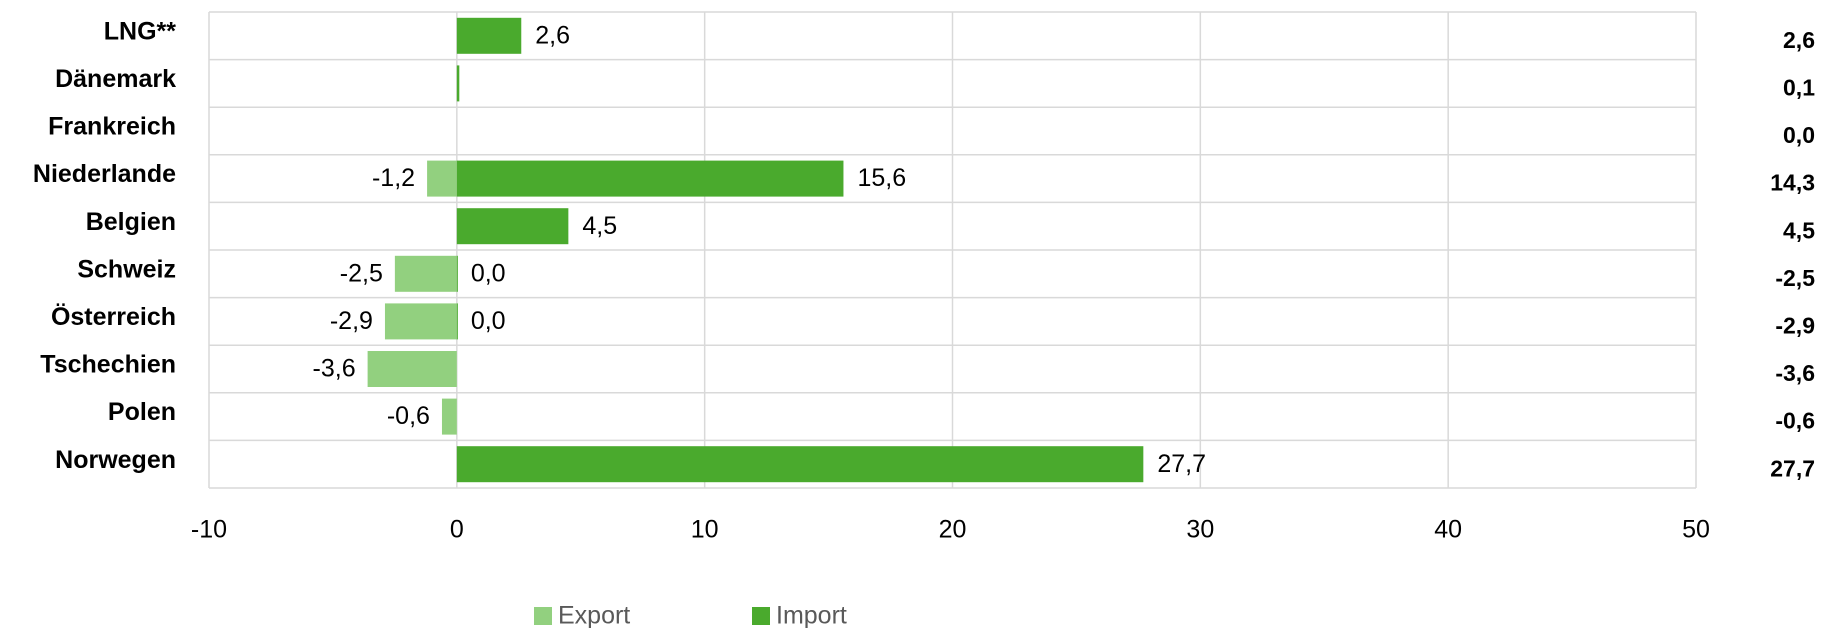  What do you see at coordinates (334, 369) in the screenshot?
I see `value-label: -3,6` at bounding box center [334, 369].